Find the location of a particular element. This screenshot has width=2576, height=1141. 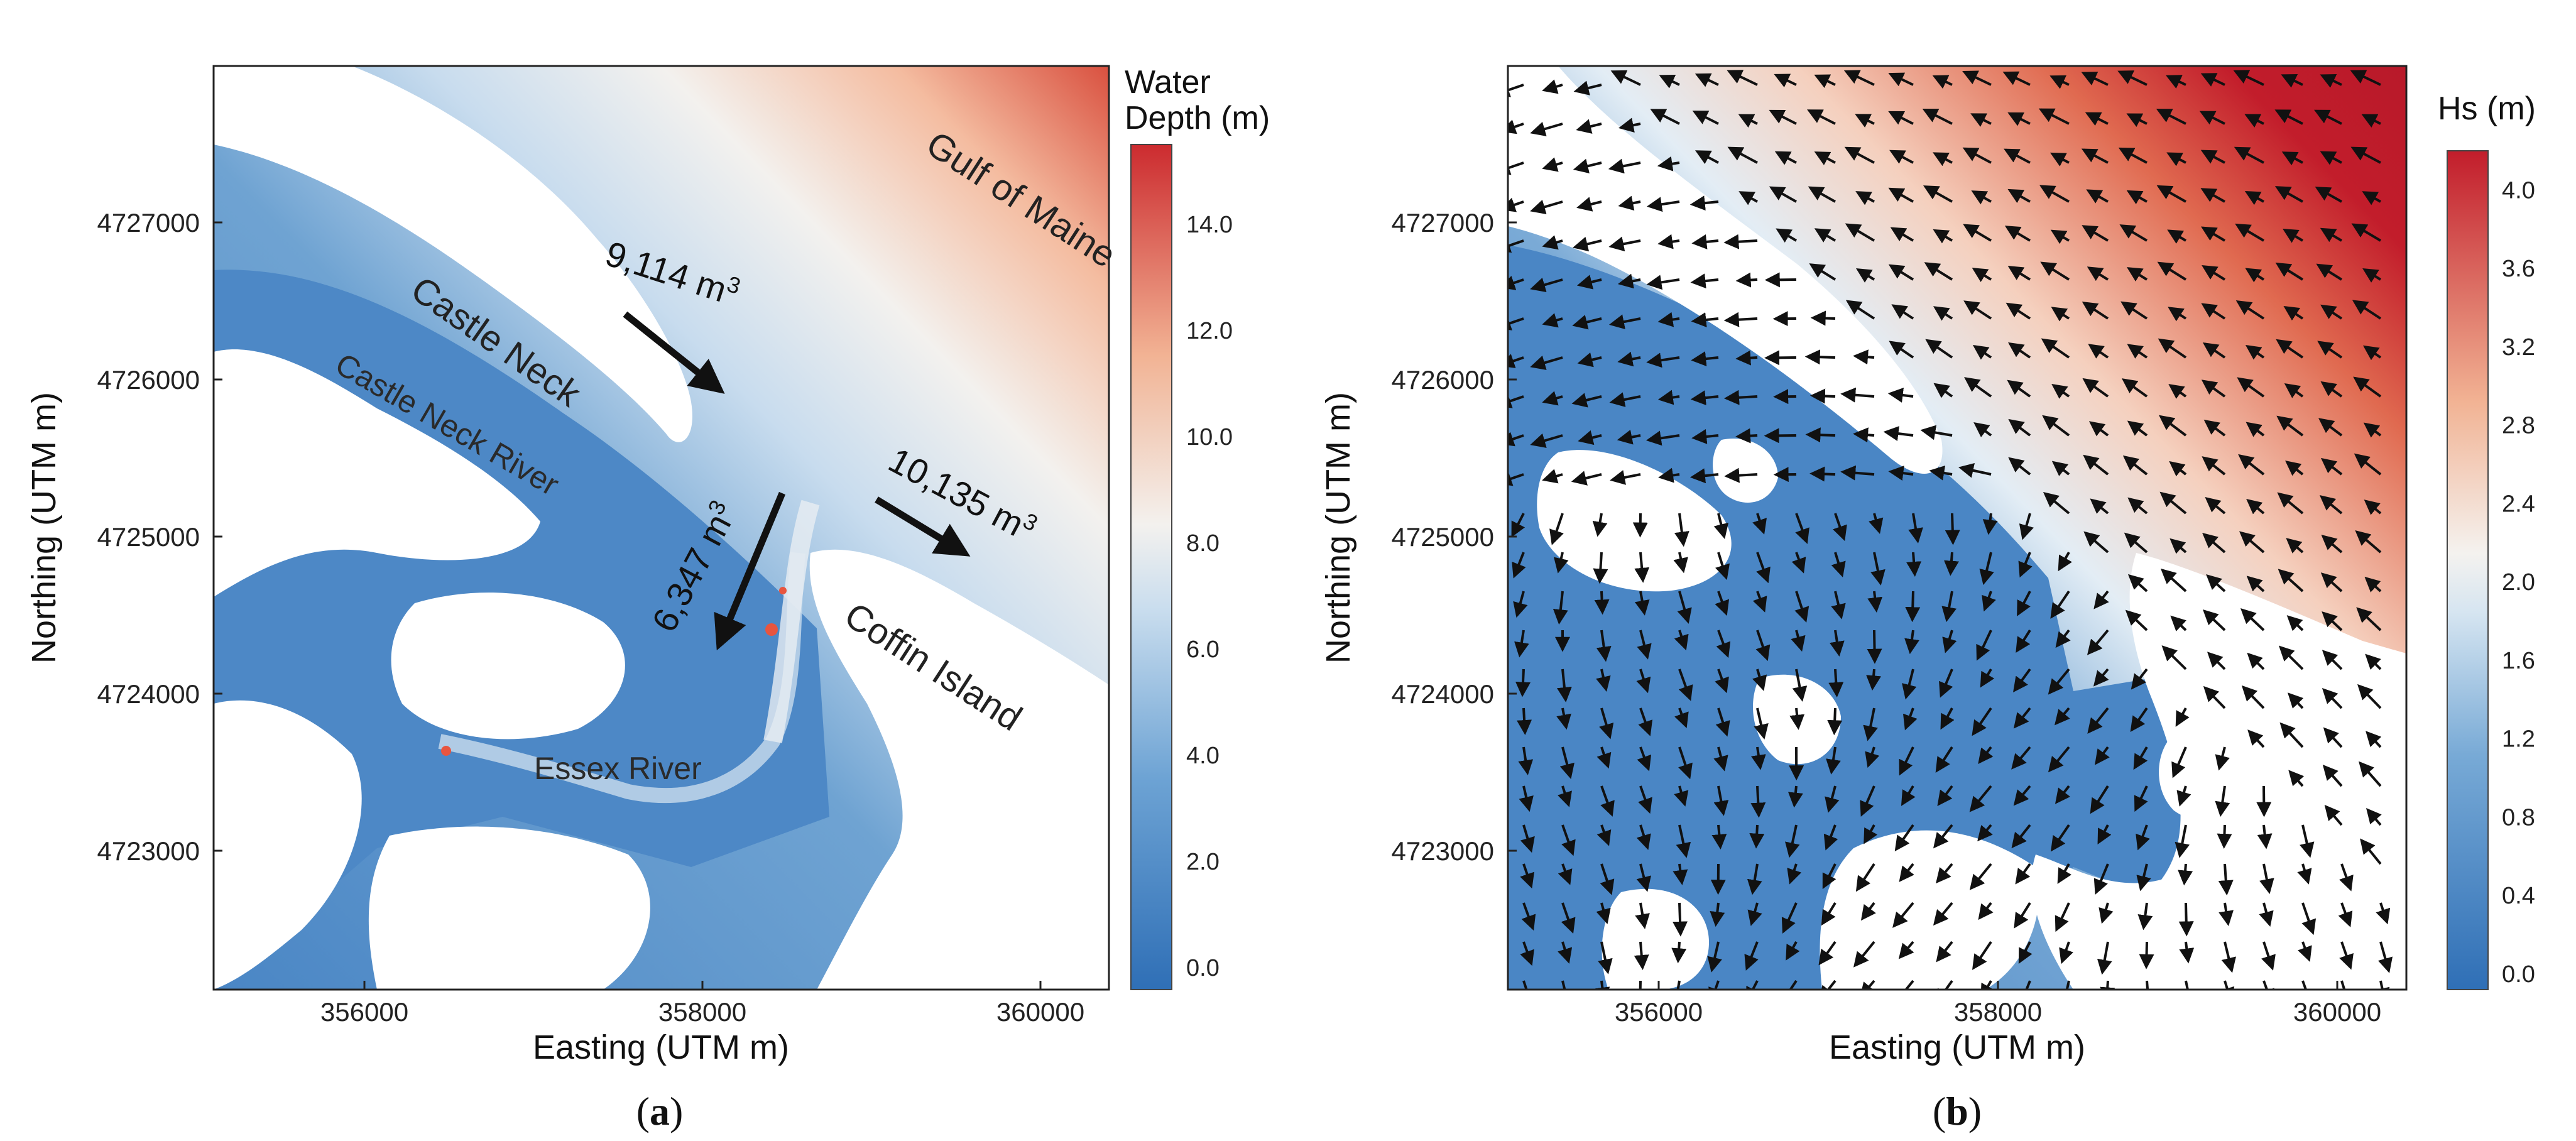

colorbar-tick-label: 10.0 is located at coordinates (1209, 437).